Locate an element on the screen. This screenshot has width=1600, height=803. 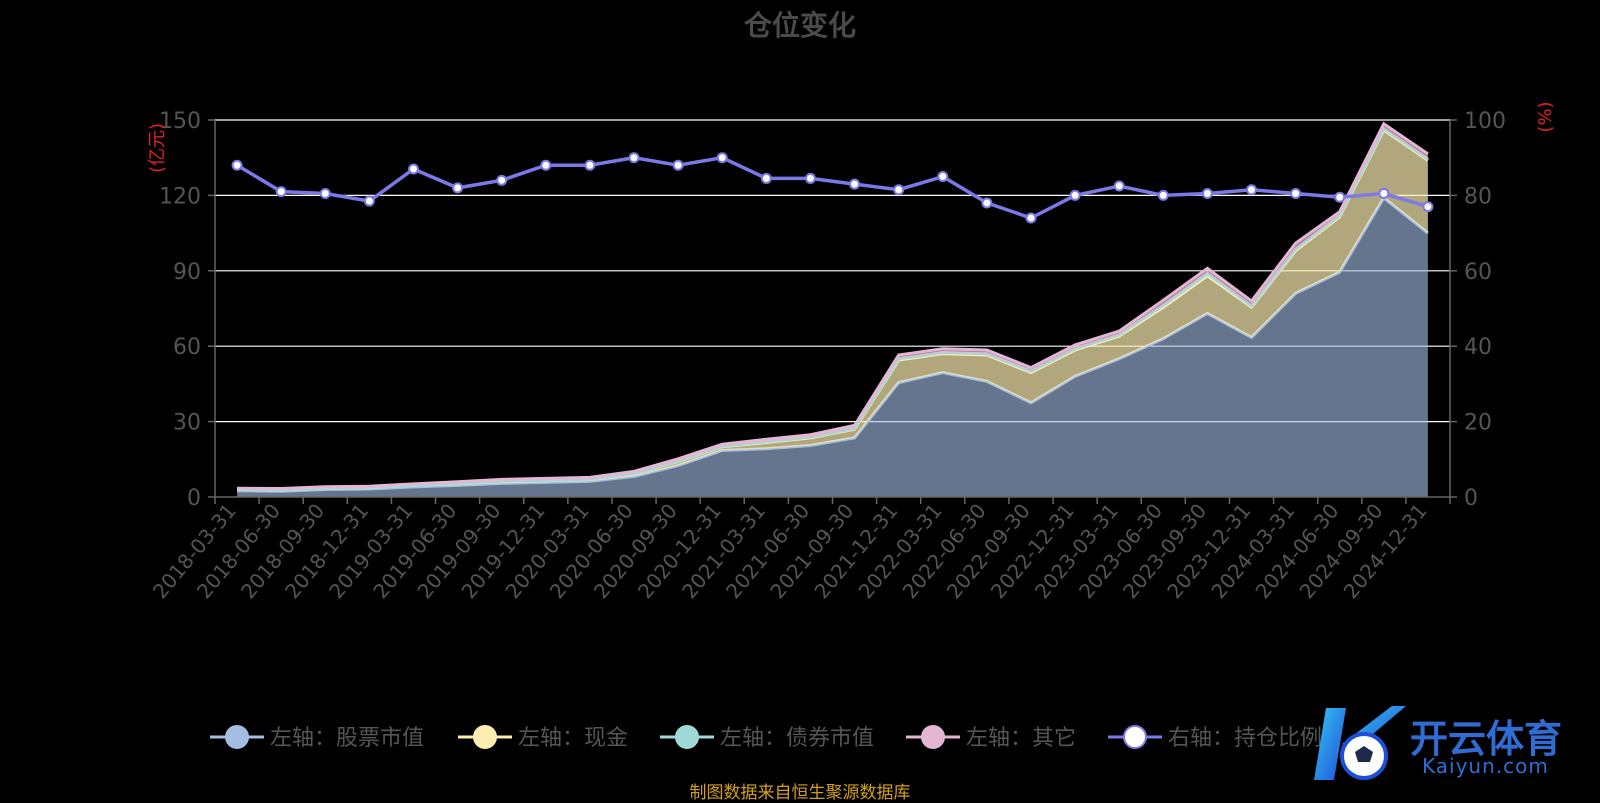
position-ratio-line is located at coordinates (832, 188).